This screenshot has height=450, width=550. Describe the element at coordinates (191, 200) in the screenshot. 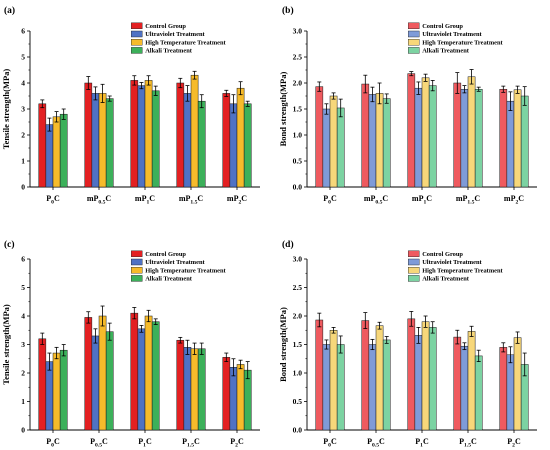

I see `x-category-label: mP1.5C` at that location.